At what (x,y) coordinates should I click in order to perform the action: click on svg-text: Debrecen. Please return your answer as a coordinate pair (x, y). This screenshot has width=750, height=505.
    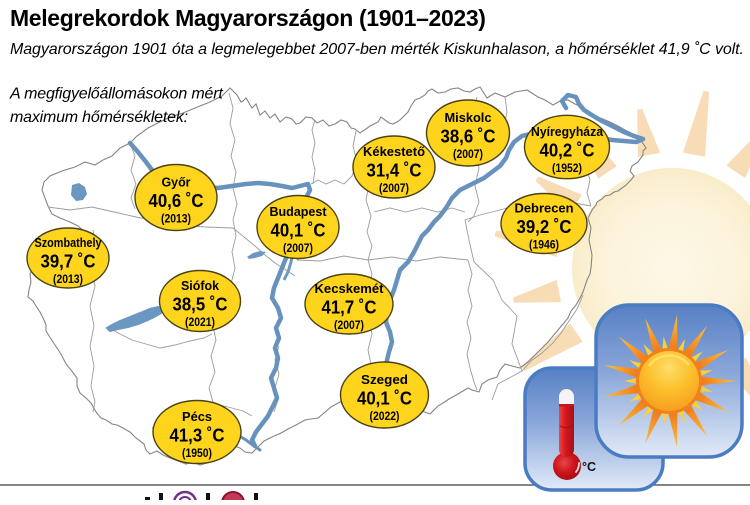
    Looking at the image, I should click on (544, 208).